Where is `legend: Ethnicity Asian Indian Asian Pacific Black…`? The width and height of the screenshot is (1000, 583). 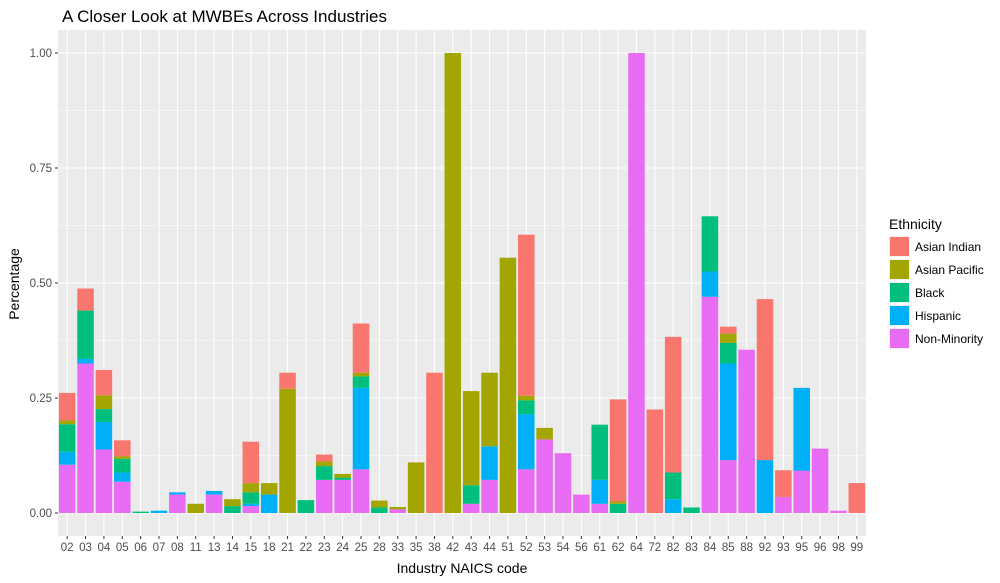
legend: Ethnicity Asian Indian Asian Pacific Black… is located at coordinates (936, 282).